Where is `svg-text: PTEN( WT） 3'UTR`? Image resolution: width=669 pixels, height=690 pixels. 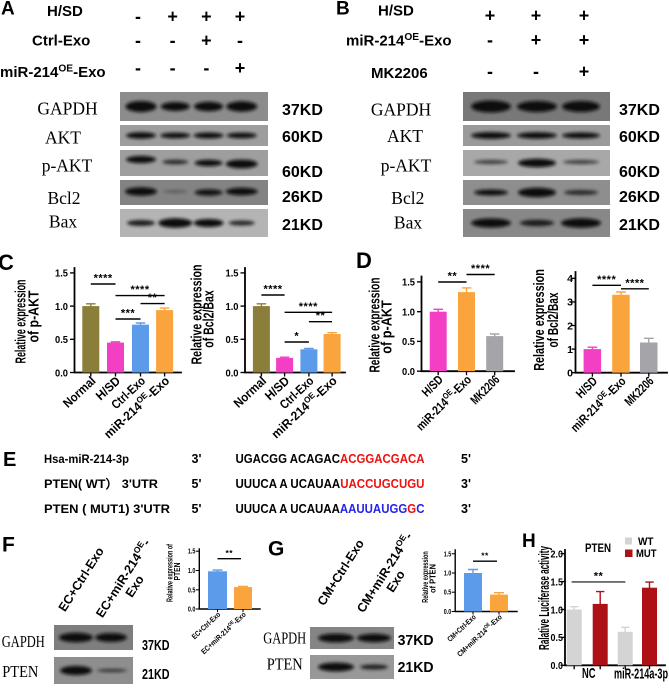 svg-text: PTEN( WT） 3'UTR is located at coordinates (101, 483).